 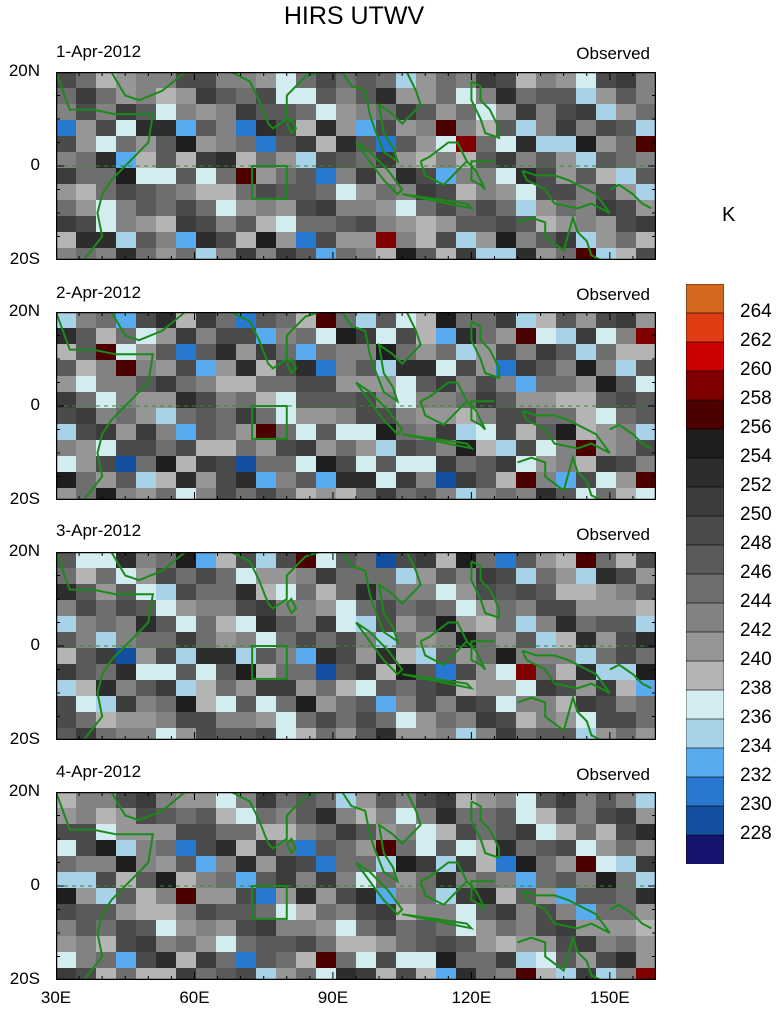 What do you see at coordinates (613, 774) in the screenshot?
I see `panel-4-tag: Observed` at bounding box center [613, 774].